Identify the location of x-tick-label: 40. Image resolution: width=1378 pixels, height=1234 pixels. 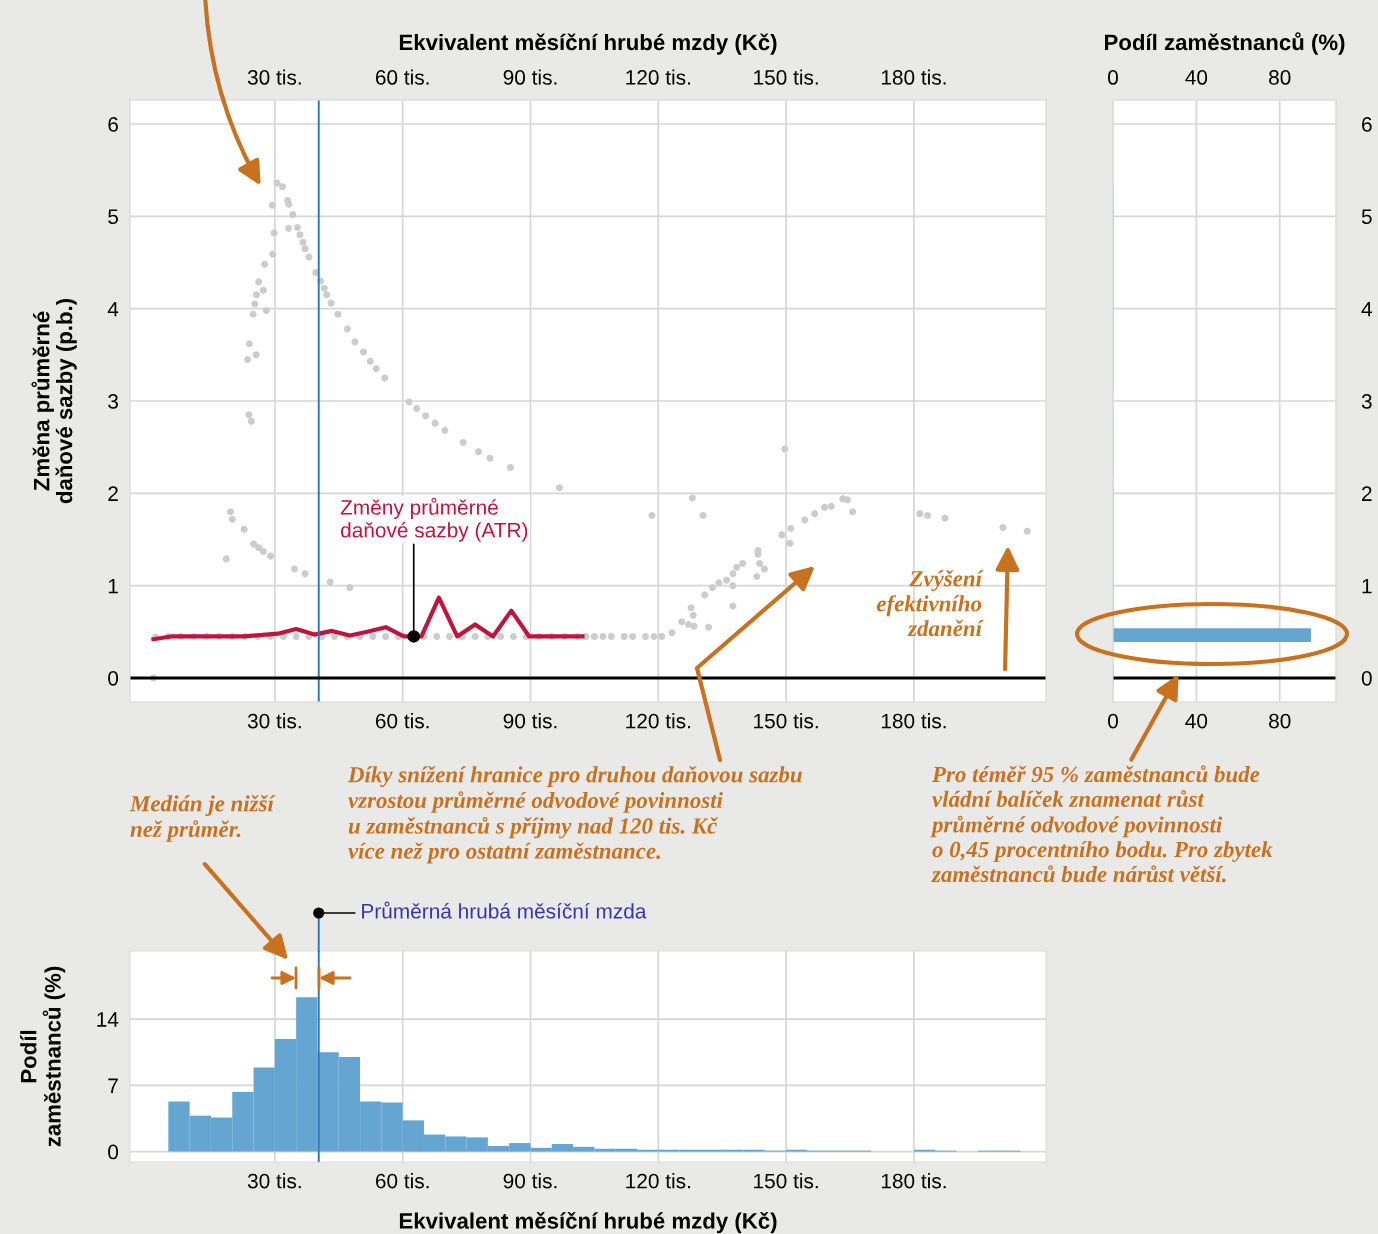
(1196, 721).